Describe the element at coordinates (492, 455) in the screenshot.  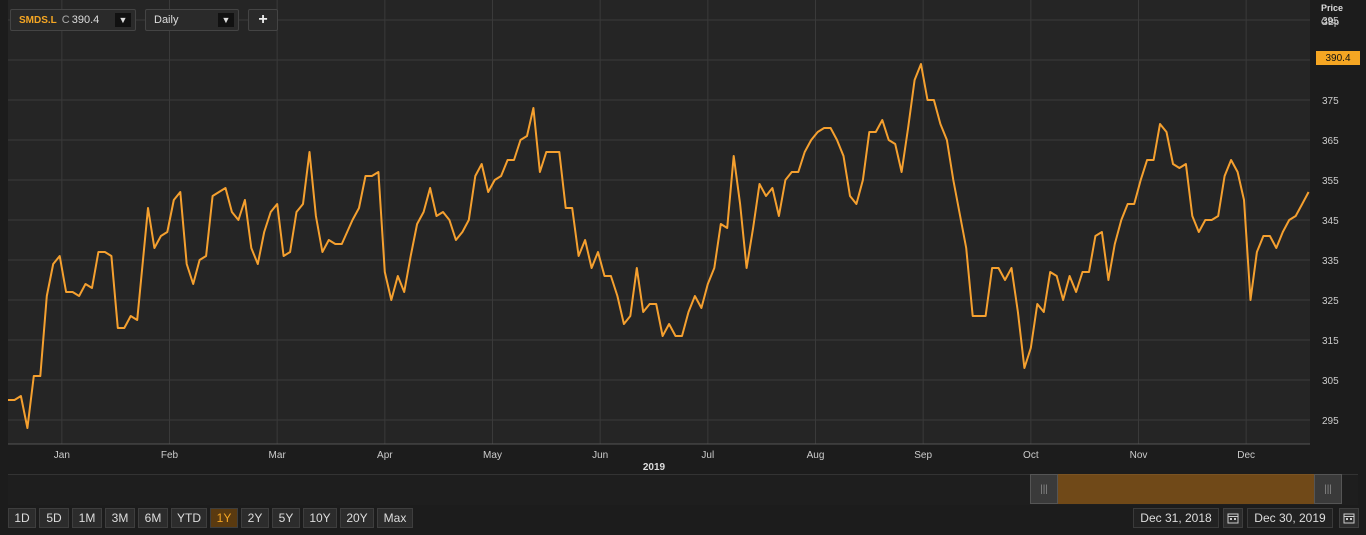
I see `x-tick-label: May` at that location.